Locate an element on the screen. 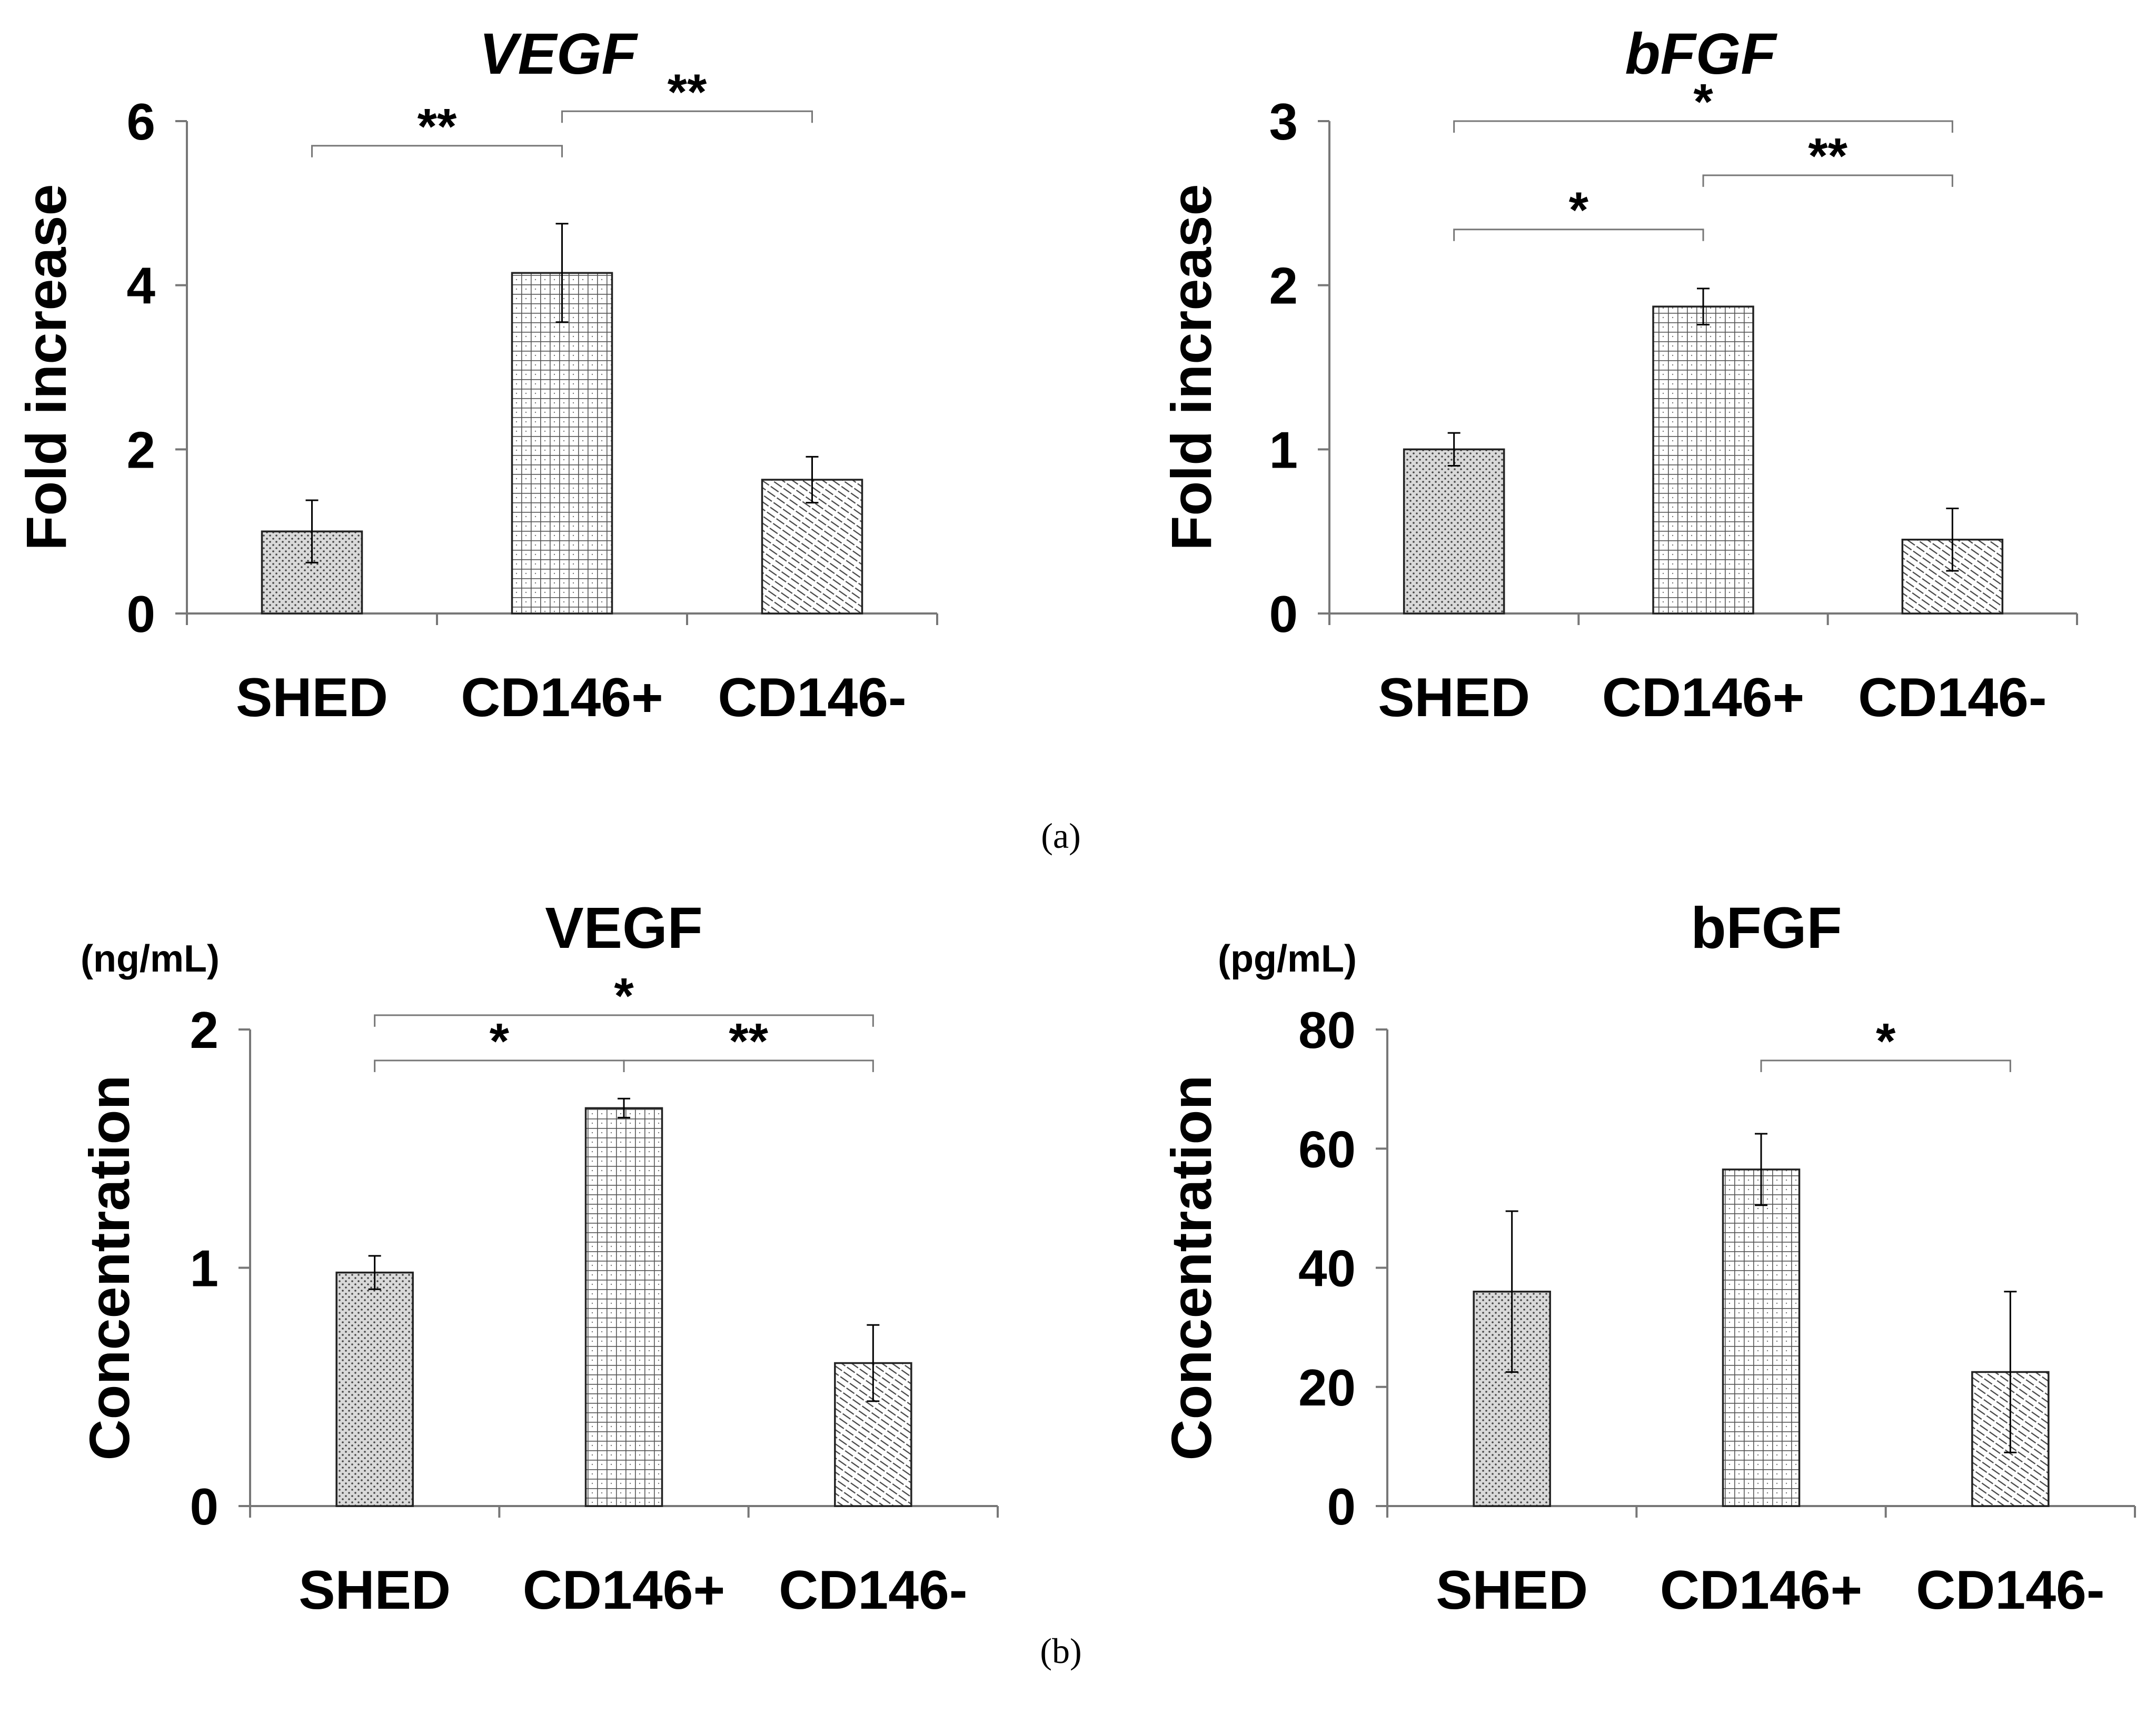 Image resolution: width=2156 pixels, height=1713 pixels. panel-label-a: (a) is located at coordinates (1060, 836).